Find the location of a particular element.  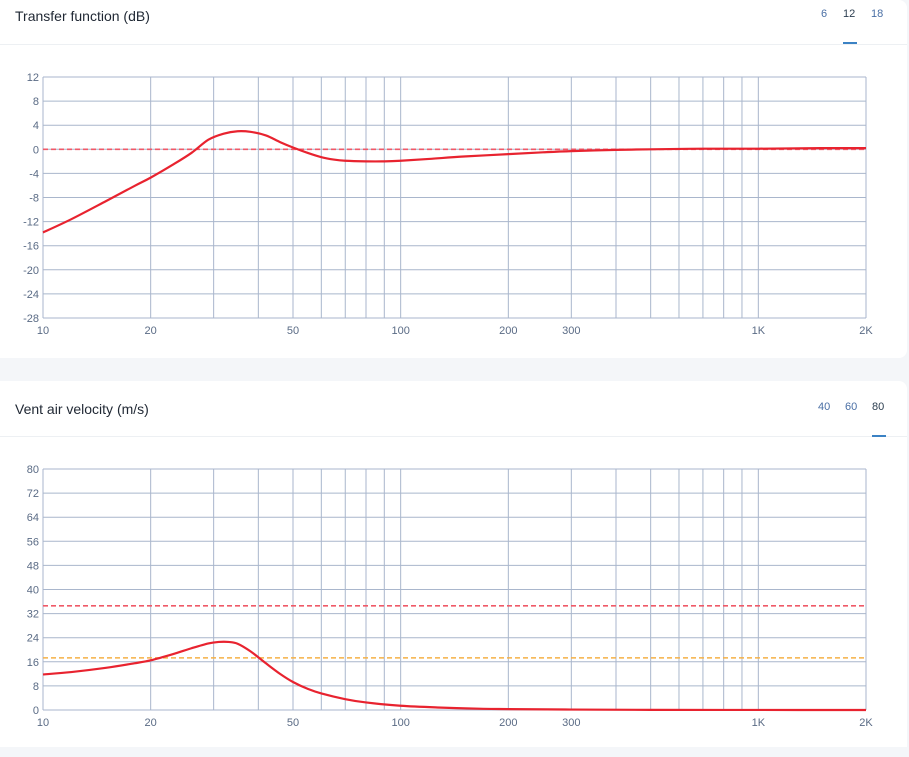

y-tick-label: 40 is located at coordinates (33, 591).